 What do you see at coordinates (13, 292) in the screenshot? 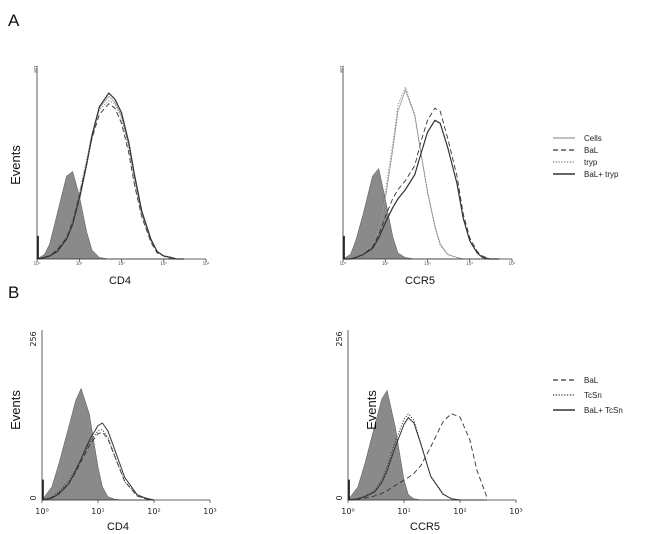
I see `panel-label-b: B` at bounding box center [13, 292].